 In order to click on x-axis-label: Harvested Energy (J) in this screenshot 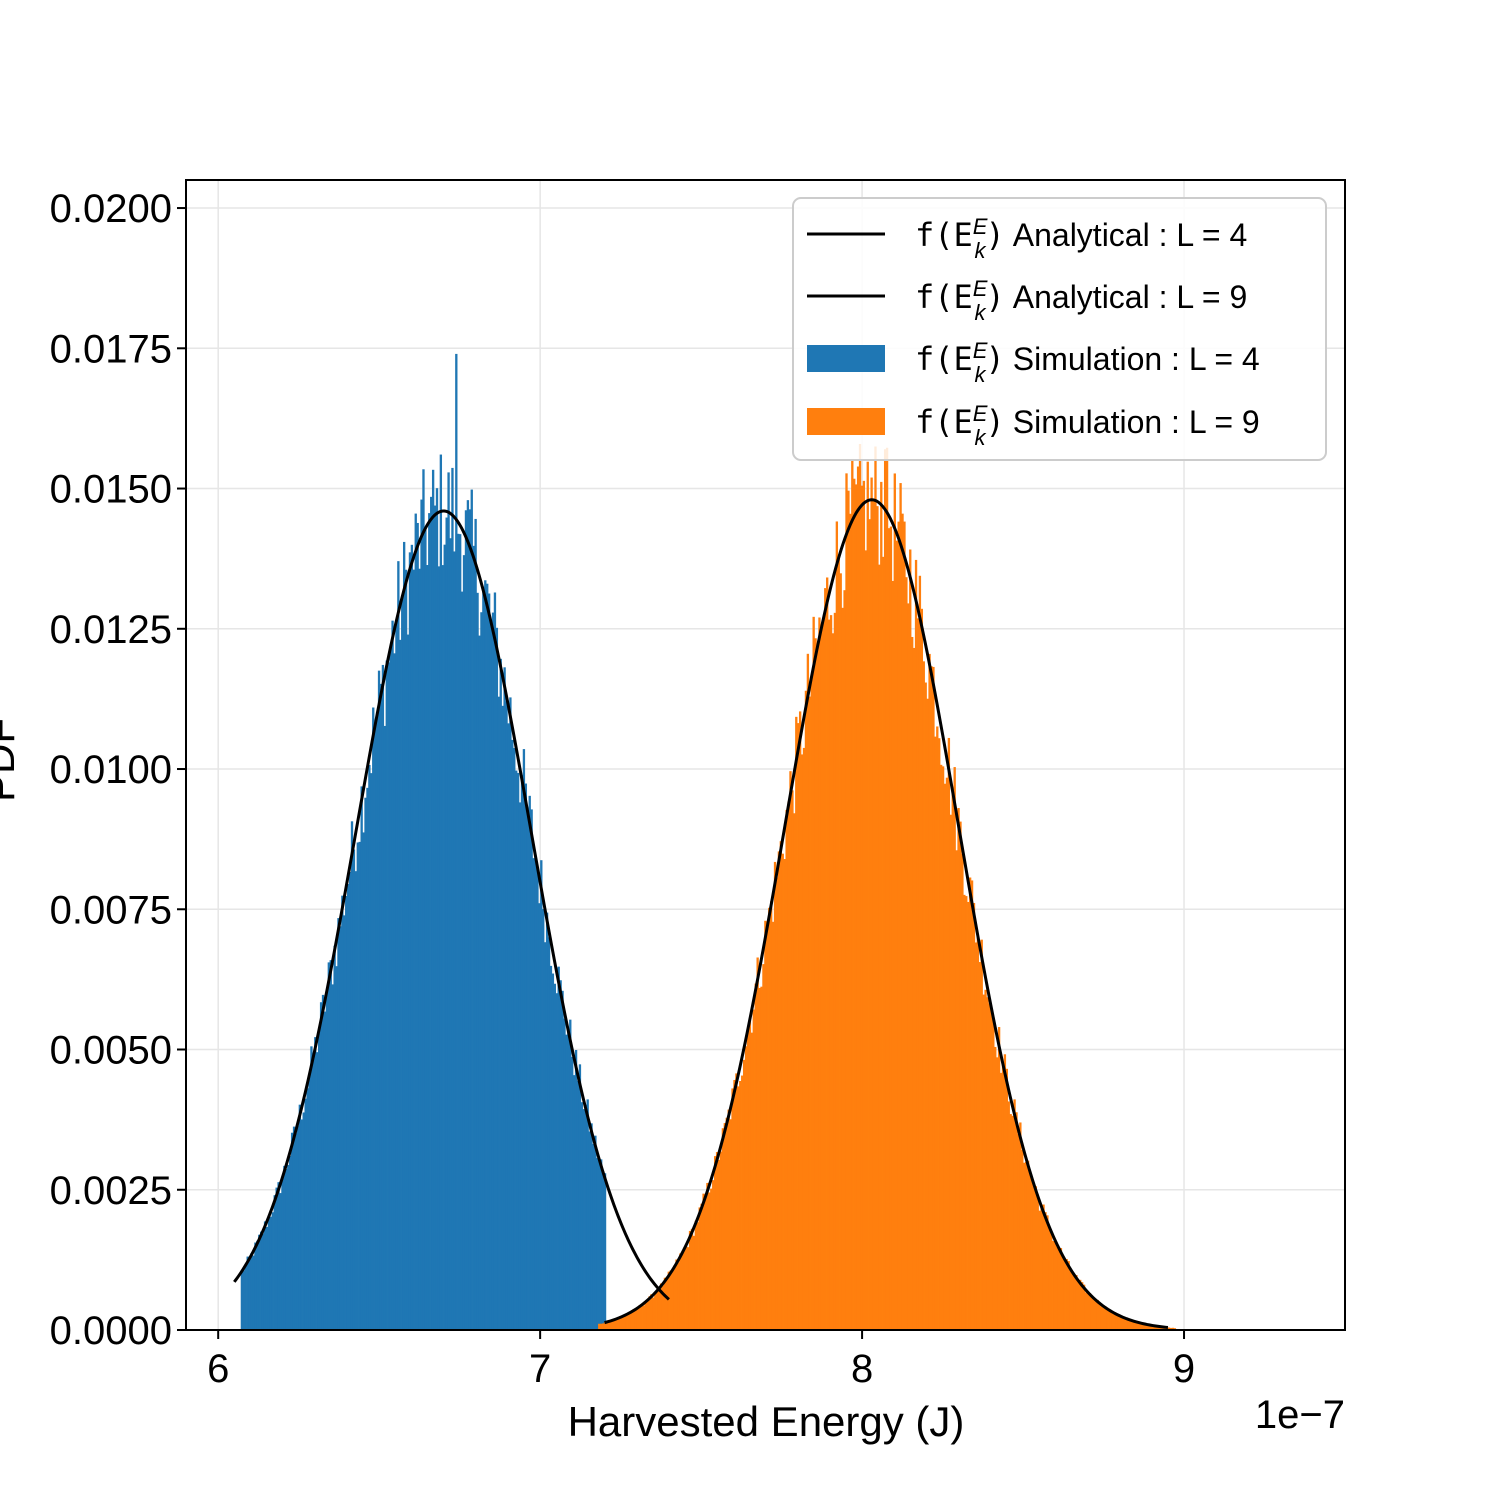, I will do `click(766, 1421)`.